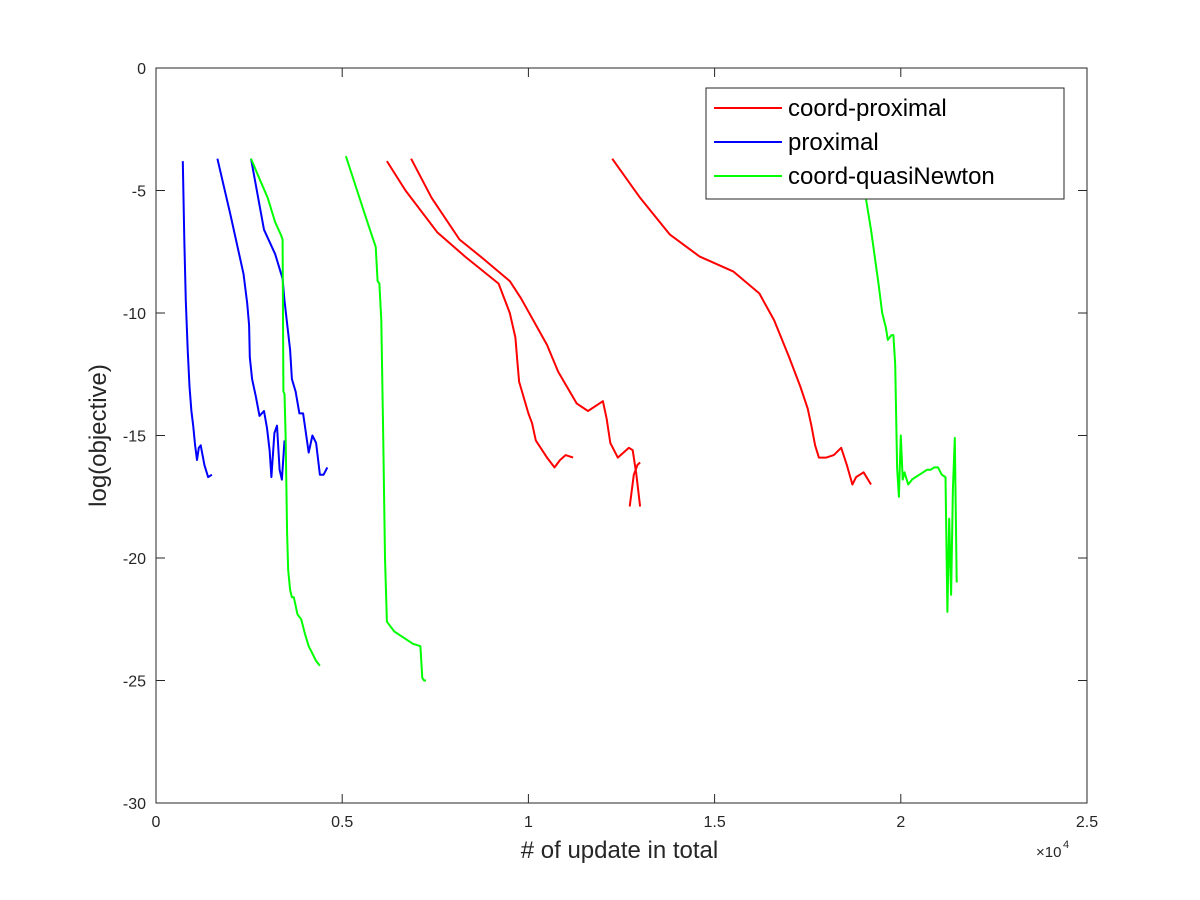 The width and height of the screenshot is (1200, 900). Describe the element at coordinates (1087, 822) in the screenshot. I see `x-tick-label: 2.5` at that location.